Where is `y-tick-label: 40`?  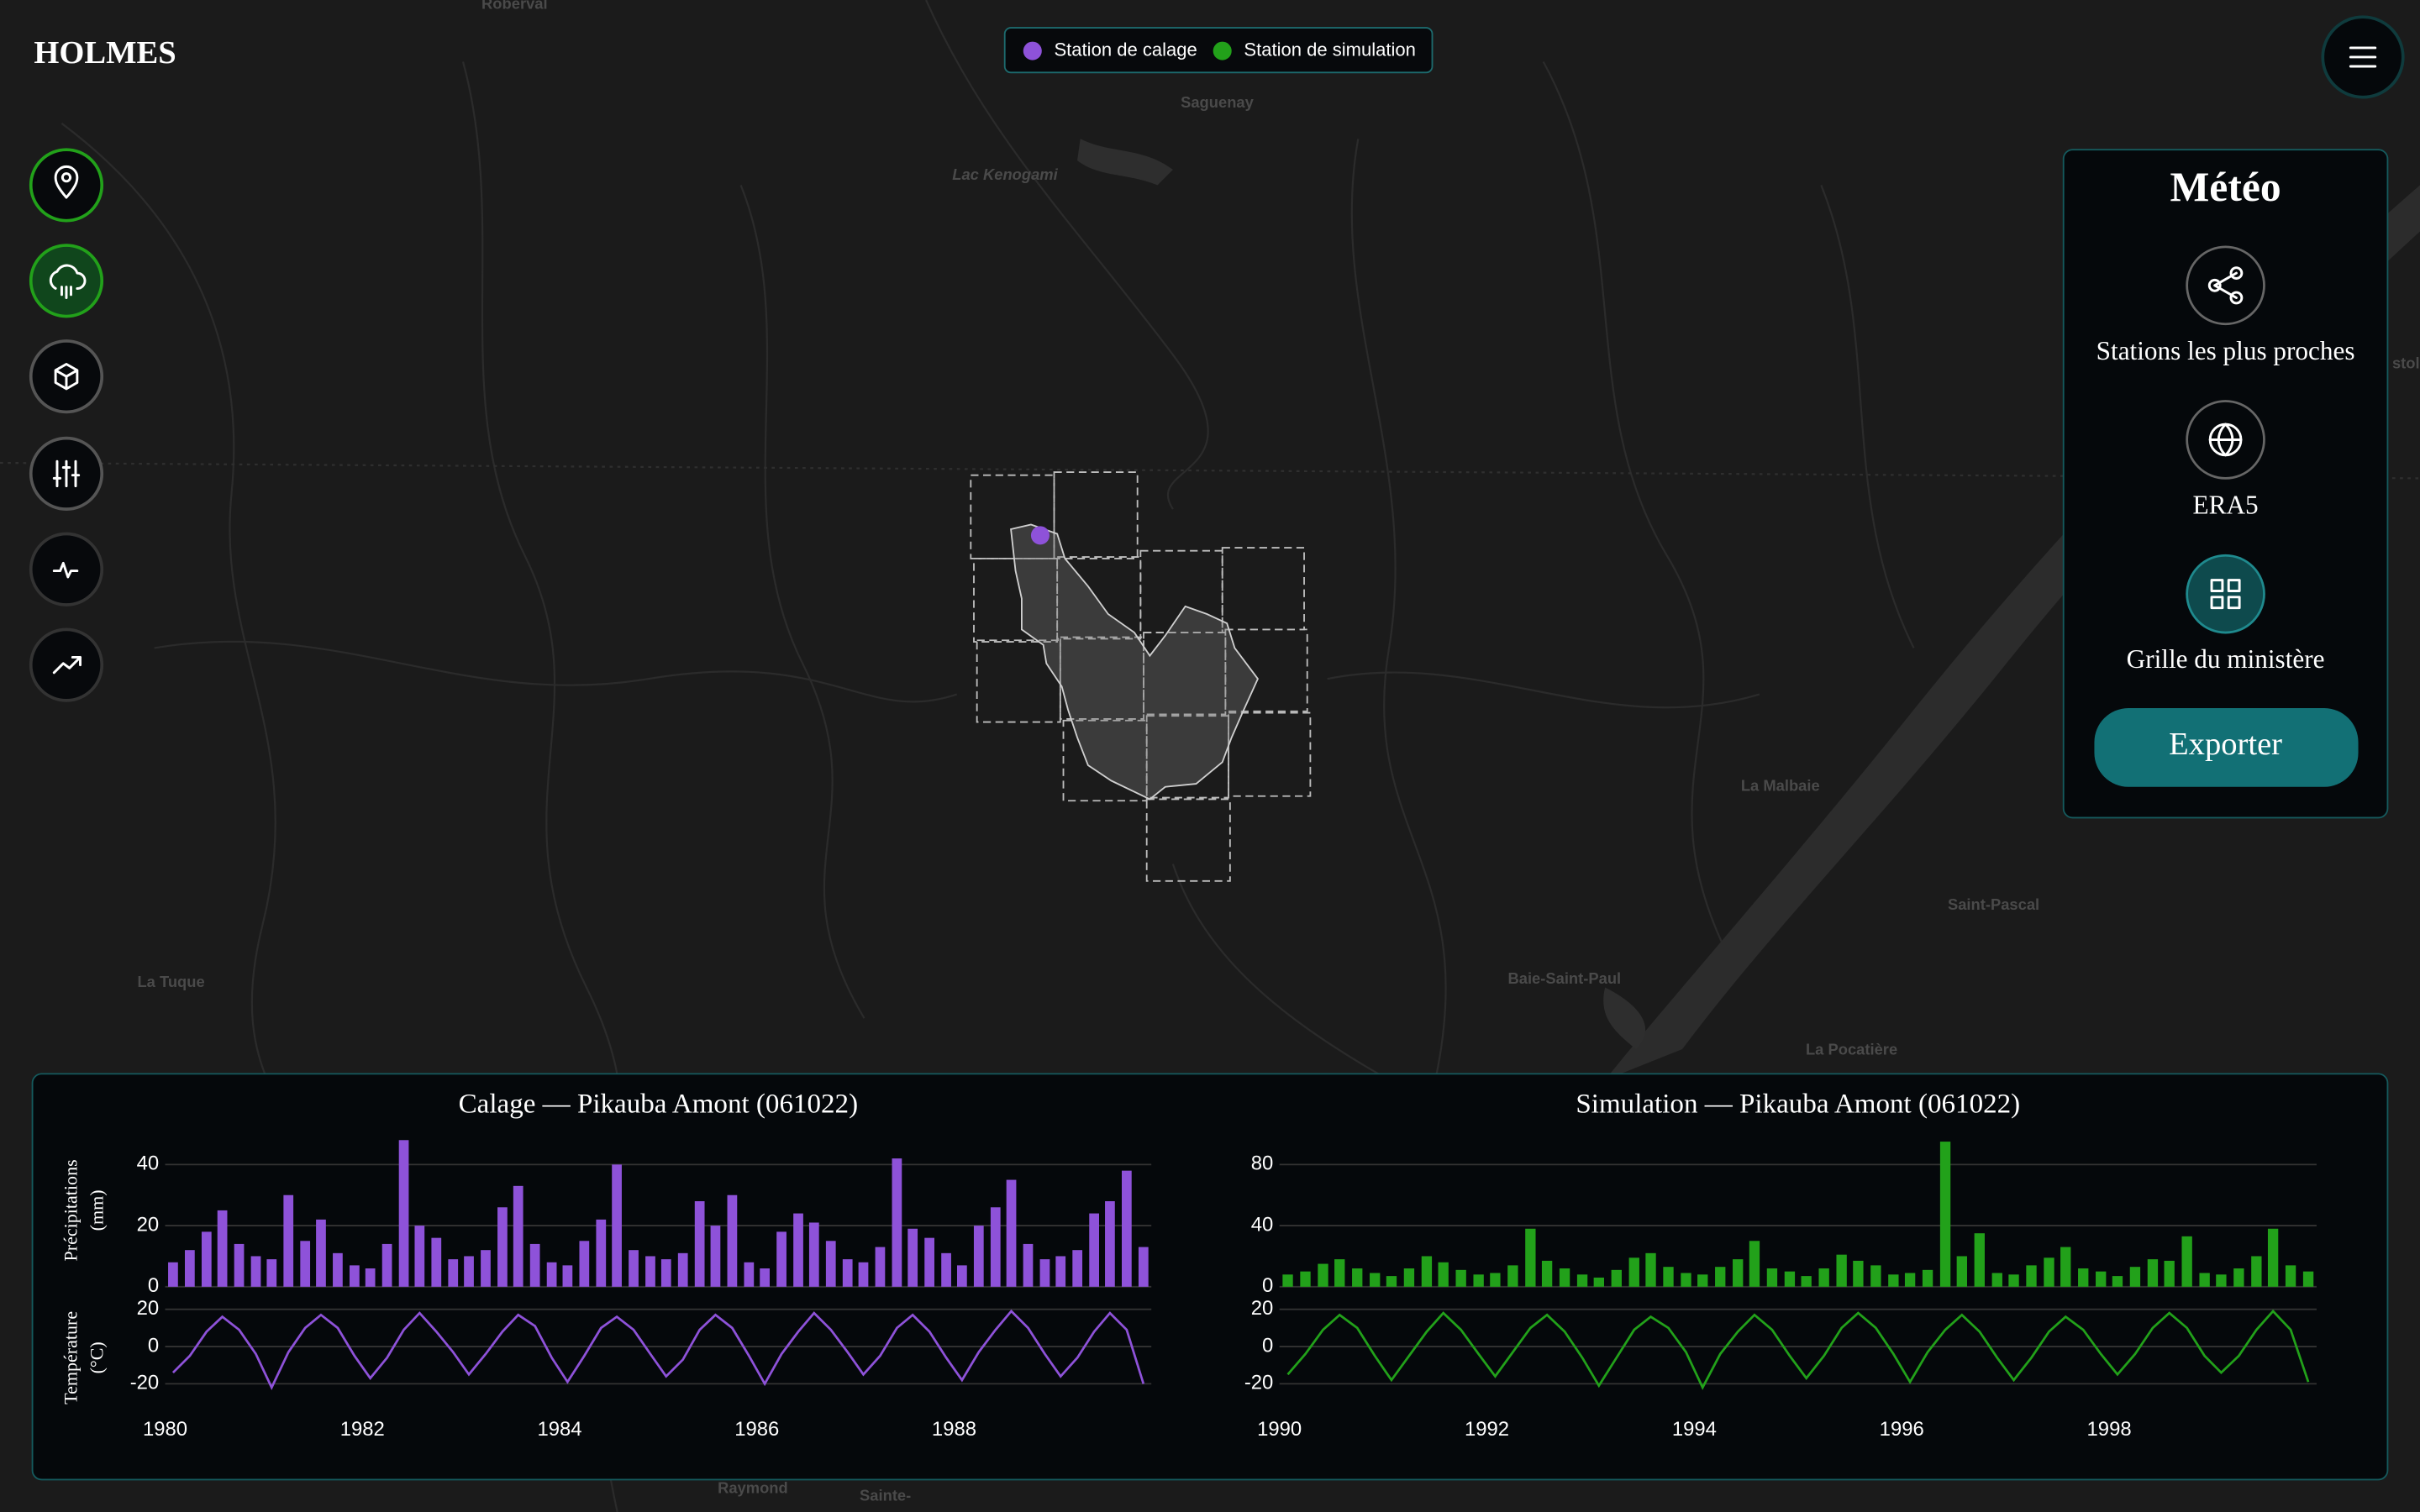 y-tick-label: 40 is located at coordinates (148, 1163).